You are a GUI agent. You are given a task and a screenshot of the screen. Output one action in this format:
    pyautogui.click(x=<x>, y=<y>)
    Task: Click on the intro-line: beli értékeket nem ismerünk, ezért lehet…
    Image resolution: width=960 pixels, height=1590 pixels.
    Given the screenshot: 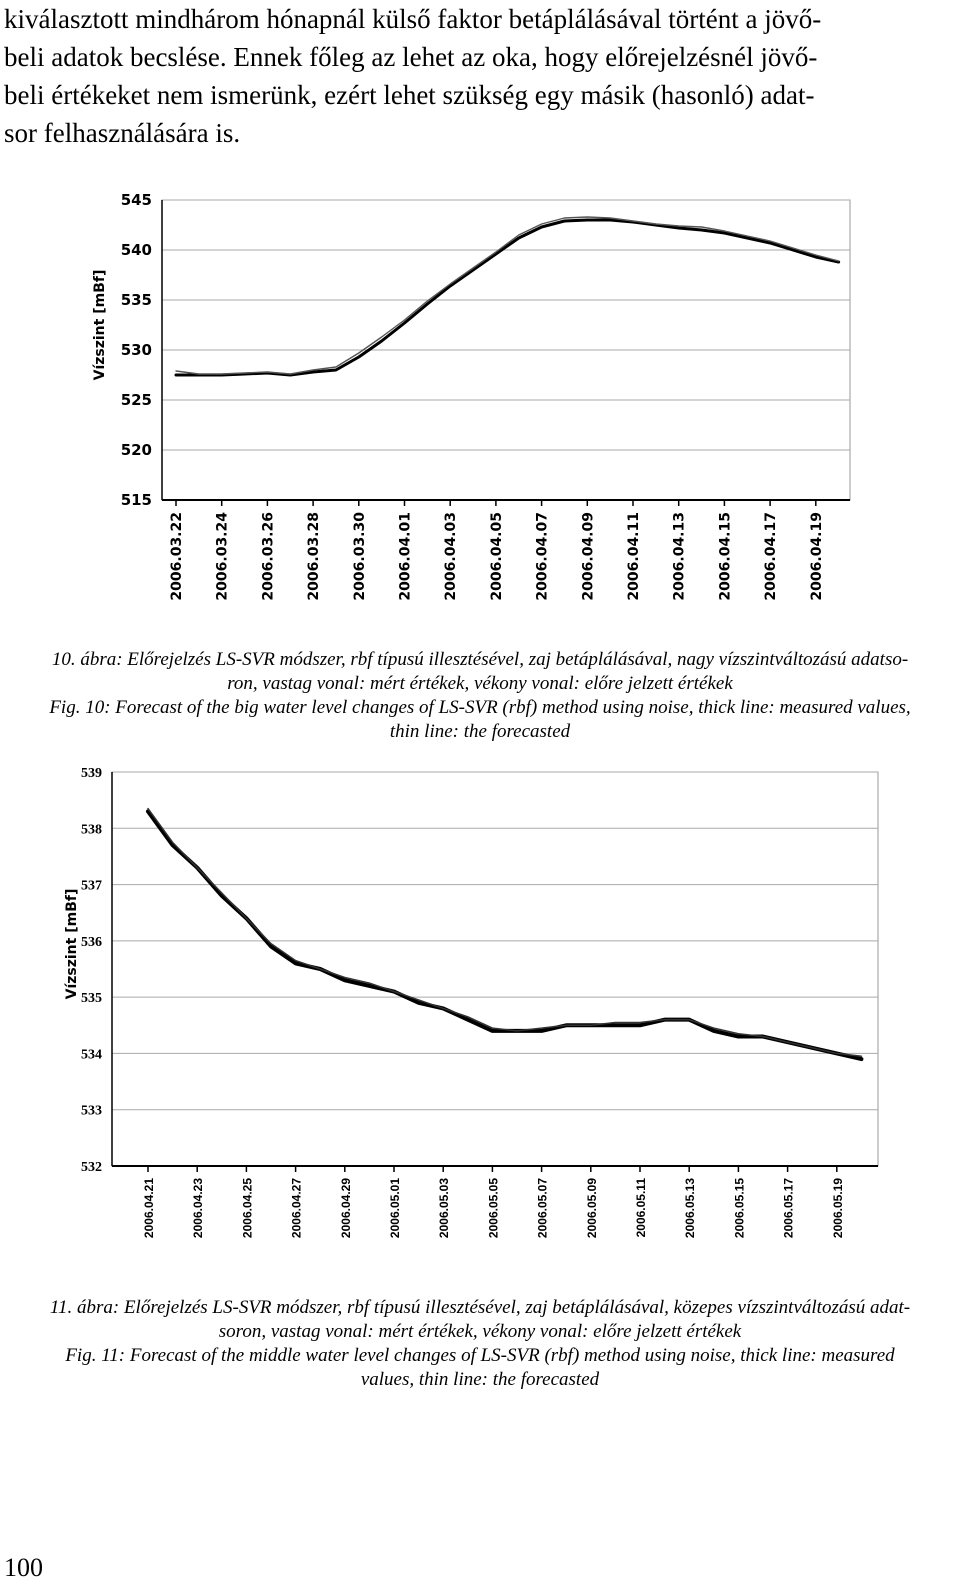 What is the action you would take?
    pyautogui.click(x=409, y=95)
    